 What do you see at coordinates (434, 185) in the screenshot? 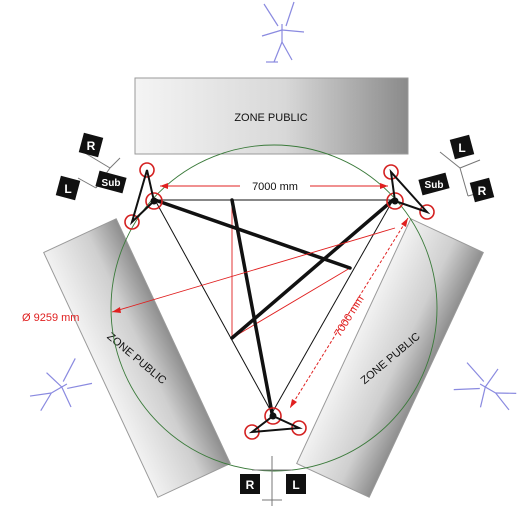
I see `speaker-top-right-sub-label: Sub` at bounding box center [434, 185].